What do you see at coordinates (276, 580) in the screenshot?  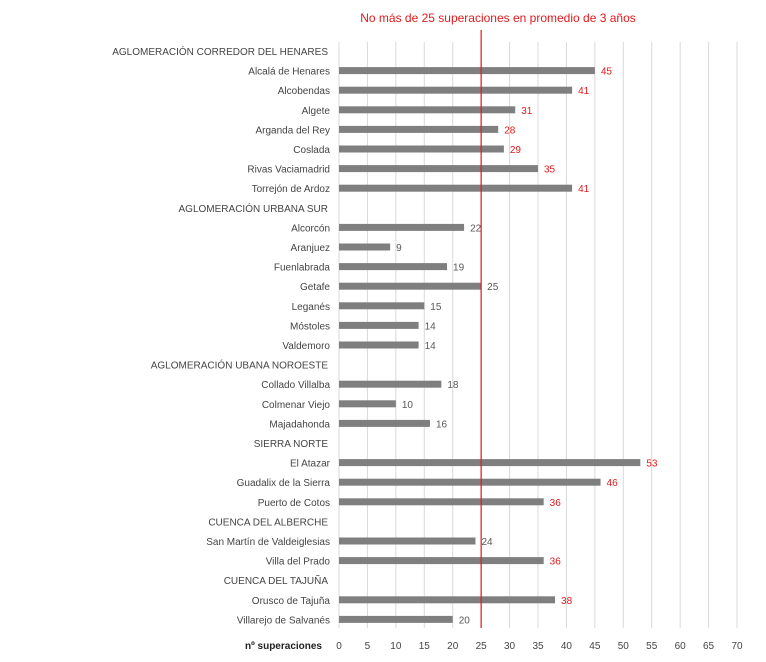 I see `group-header-label: CUENCA DEL TAJUÑA` at bounding box center [276, 580].